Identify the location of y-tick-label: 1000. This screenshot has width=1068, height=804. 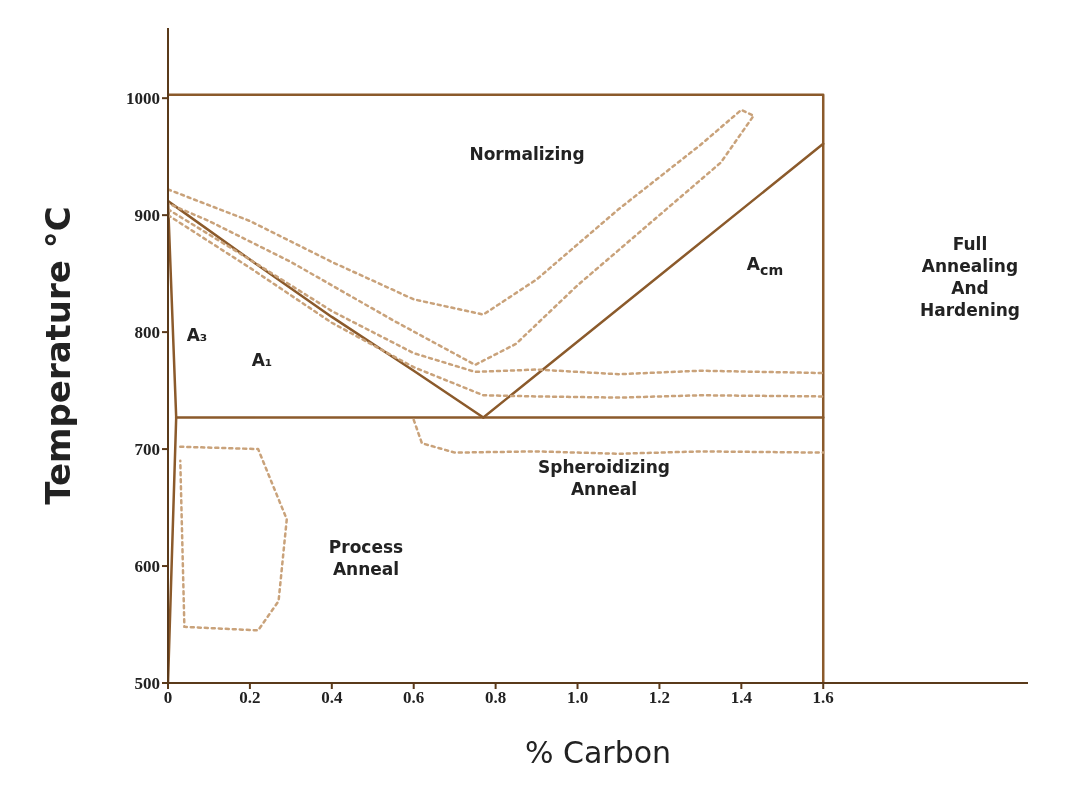
(143, 99).